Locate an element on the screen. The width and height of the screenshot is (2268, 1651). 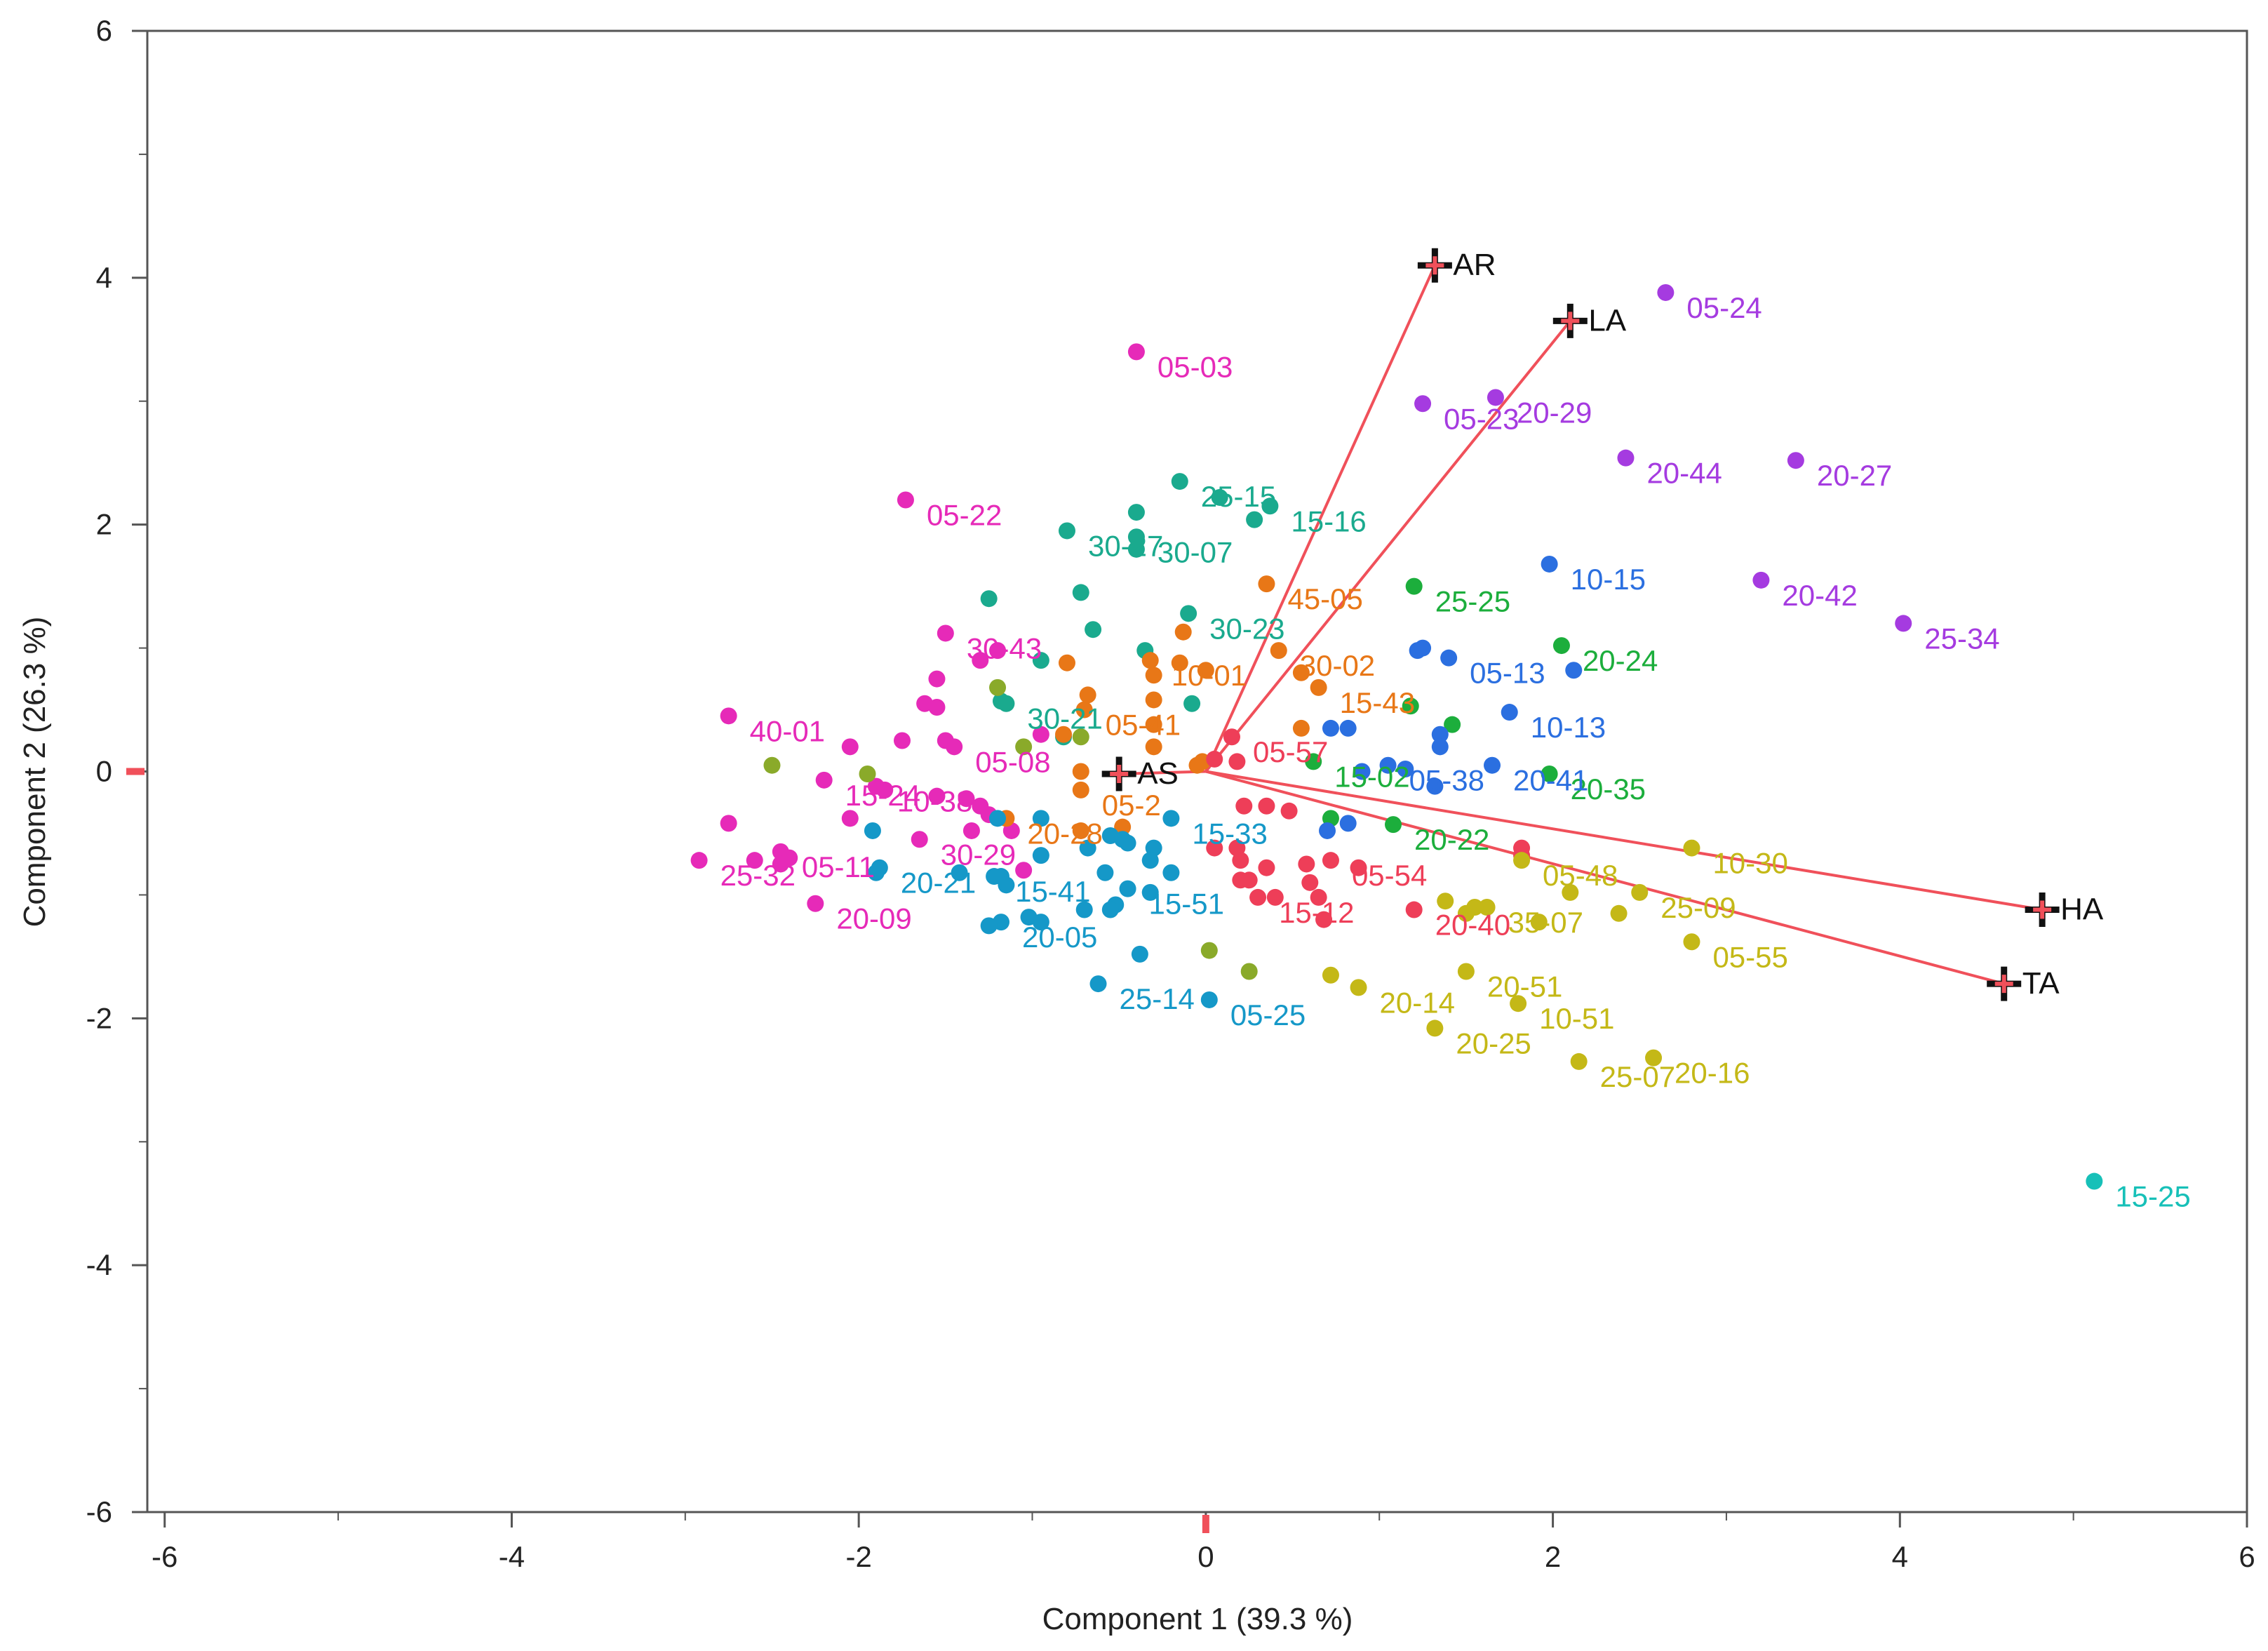
x-zero-marker is located at coordinates (1205, 1524).